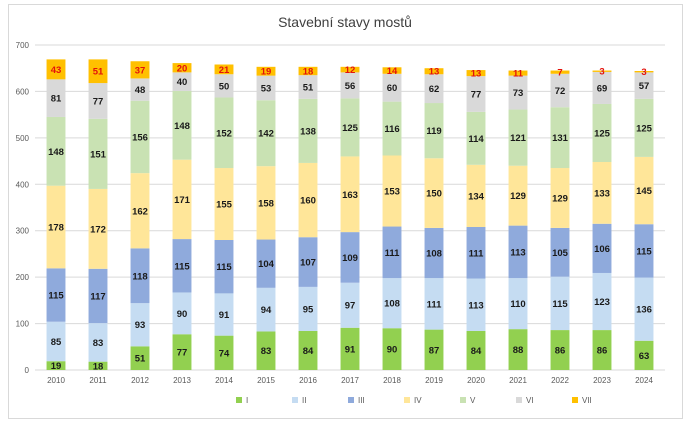 The image size is (690, 425). I want to click on data-label: 136, so click(644, 310).